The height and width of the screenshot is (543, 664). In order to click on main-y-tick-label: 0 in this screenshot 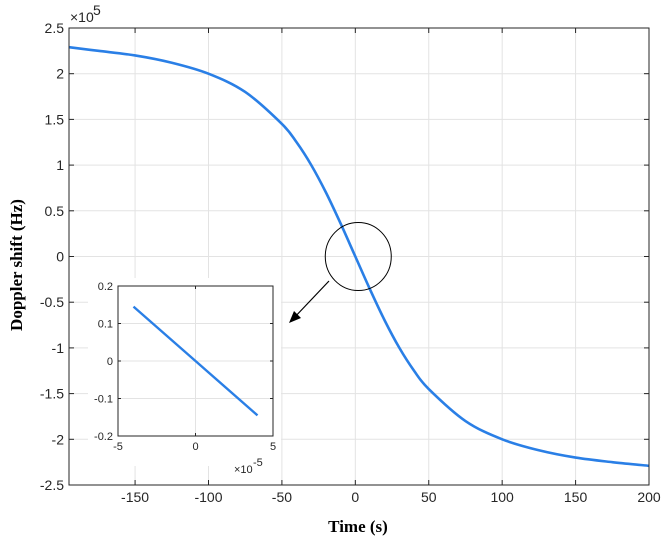, I will do `click(60, 257)`.